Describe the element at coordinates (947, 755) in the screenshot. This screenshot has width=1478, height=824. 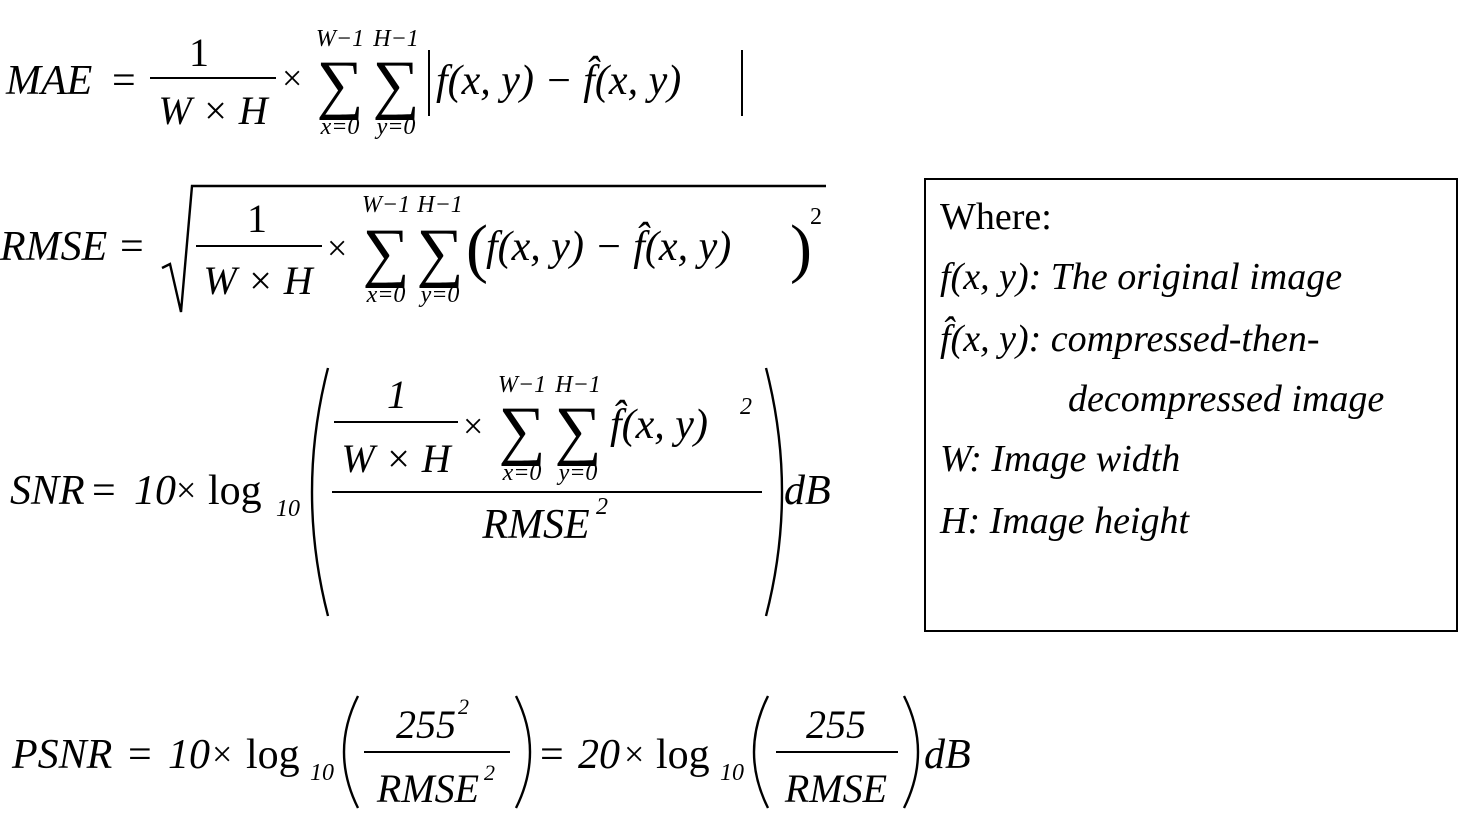
I see `psnr-unit: dB` at that location.